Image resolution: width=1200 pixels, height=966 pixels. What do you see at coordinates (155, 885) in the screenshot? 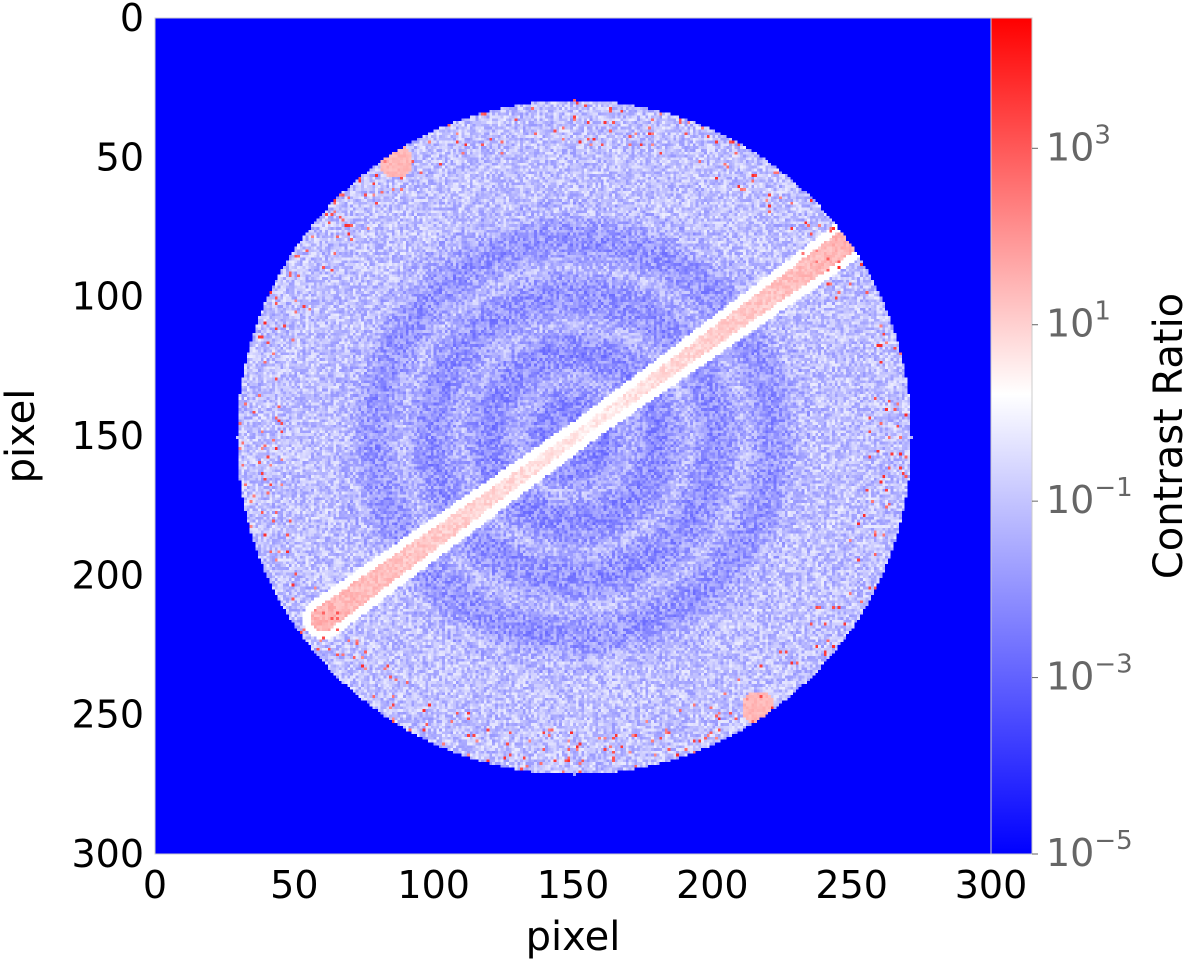
I see `x-tick-label: 0` at bounding box center [155, 885].